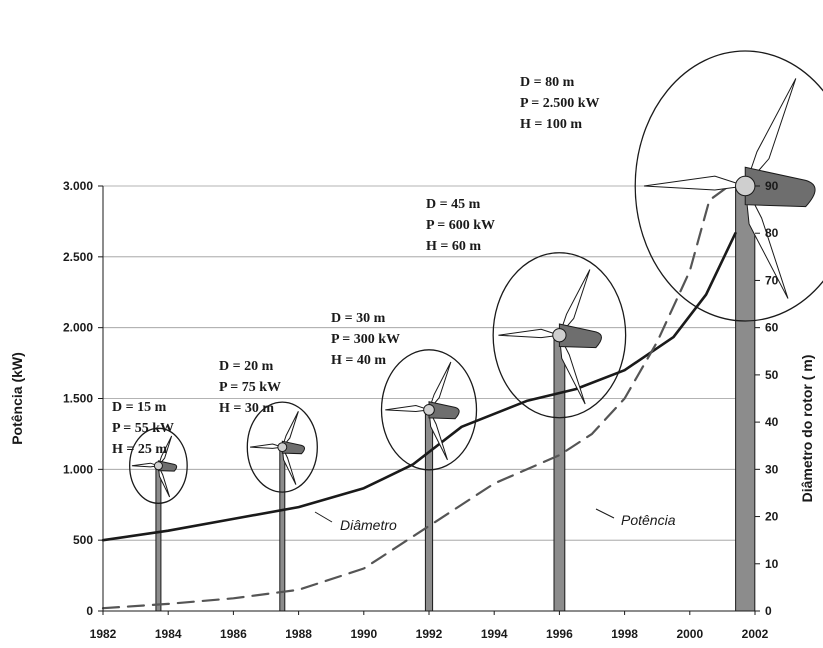  What do you see at coordinates (772, 564) in the screenshot?
I see `y2-tick-label: 10` at bounding box center [772, 564].